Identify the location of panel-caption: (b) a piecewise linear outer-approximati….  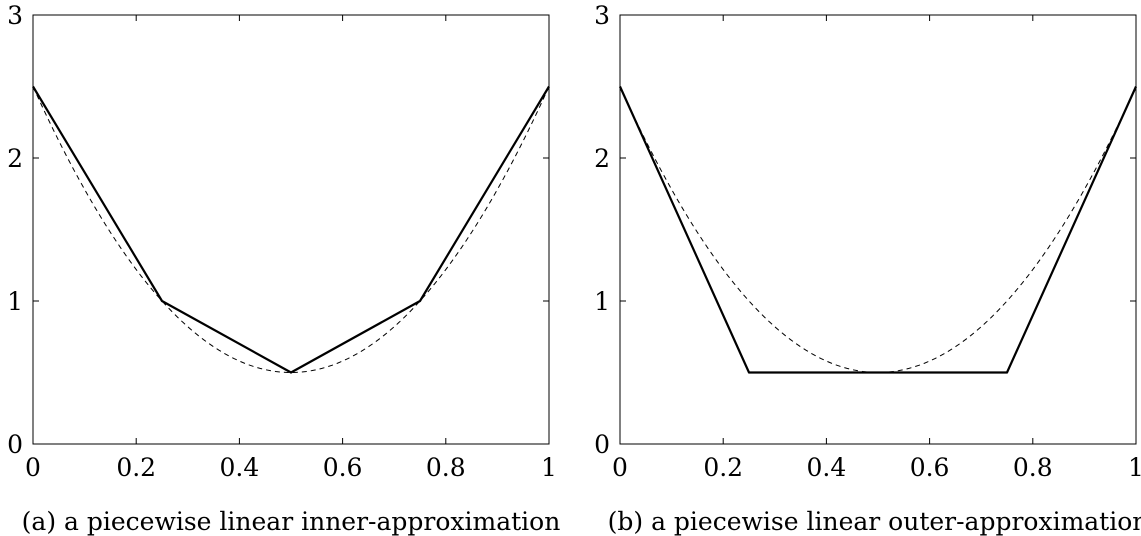
(874, 521).